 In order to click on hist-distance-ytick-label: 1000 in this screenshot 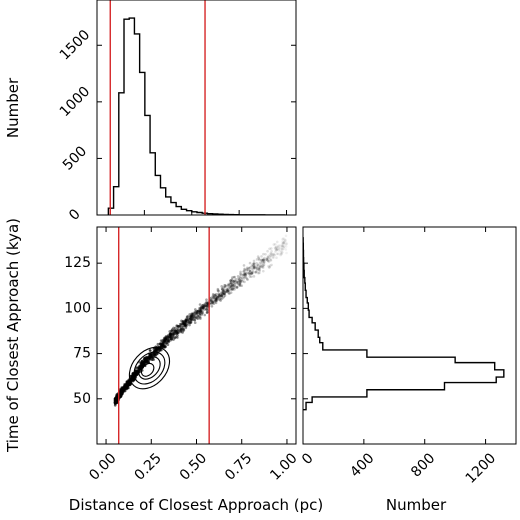, I will do `click(75, 102)`.